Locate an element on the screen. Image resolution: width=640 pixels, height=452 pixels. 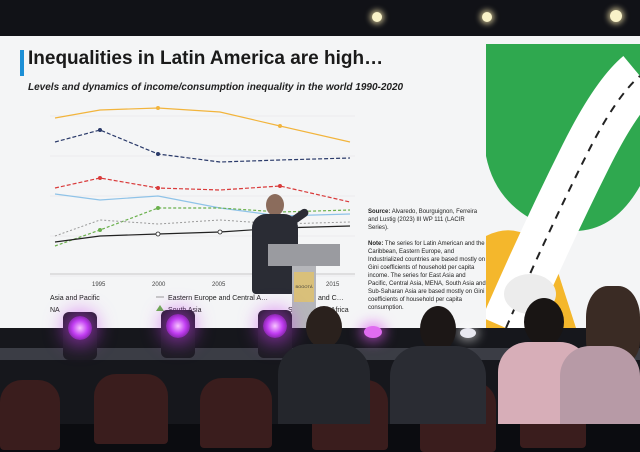
x-tick-label: 2000 is located at coordinates (159, 285).